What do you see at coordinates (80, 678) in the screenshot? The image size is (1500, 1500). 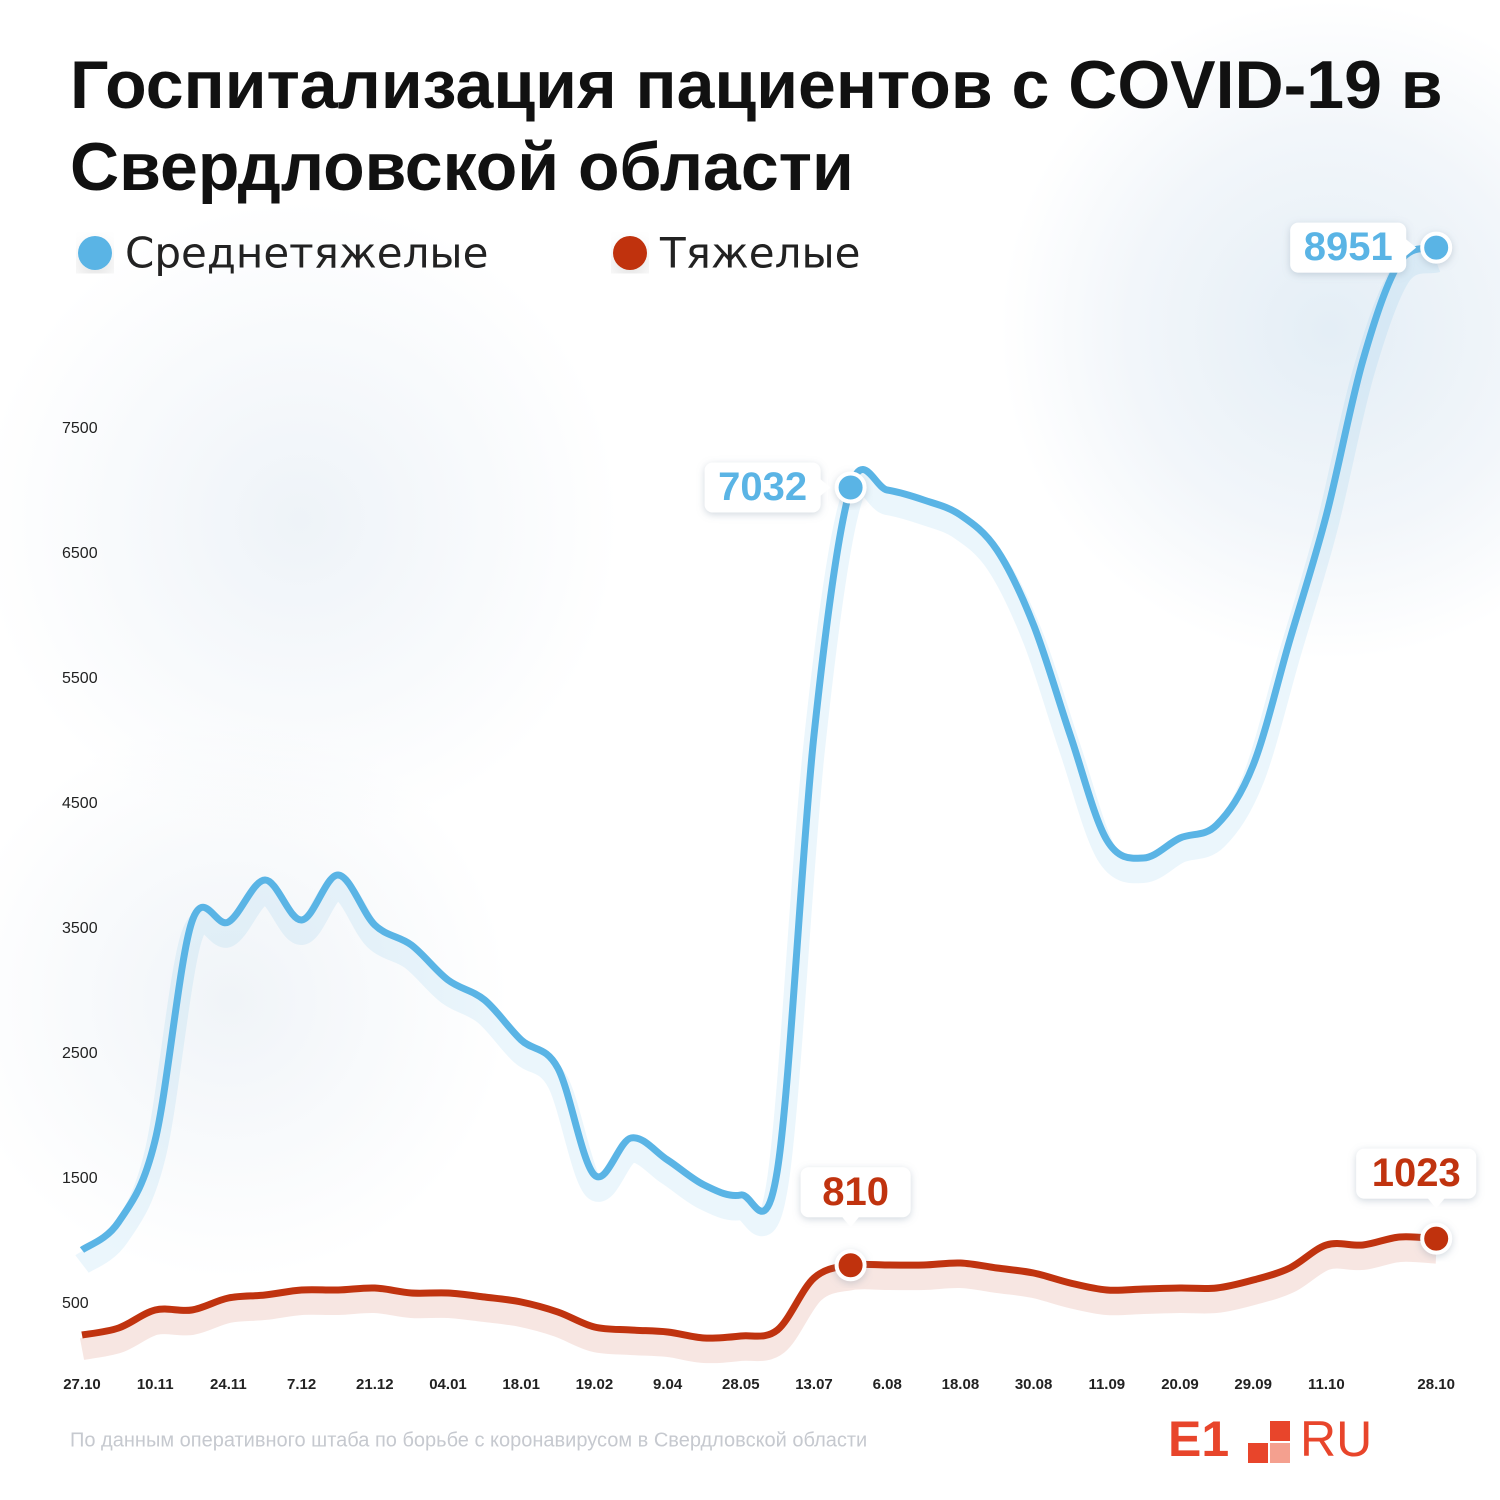 I see `y-tick-label: 5500` at bounding box center [80, 678].